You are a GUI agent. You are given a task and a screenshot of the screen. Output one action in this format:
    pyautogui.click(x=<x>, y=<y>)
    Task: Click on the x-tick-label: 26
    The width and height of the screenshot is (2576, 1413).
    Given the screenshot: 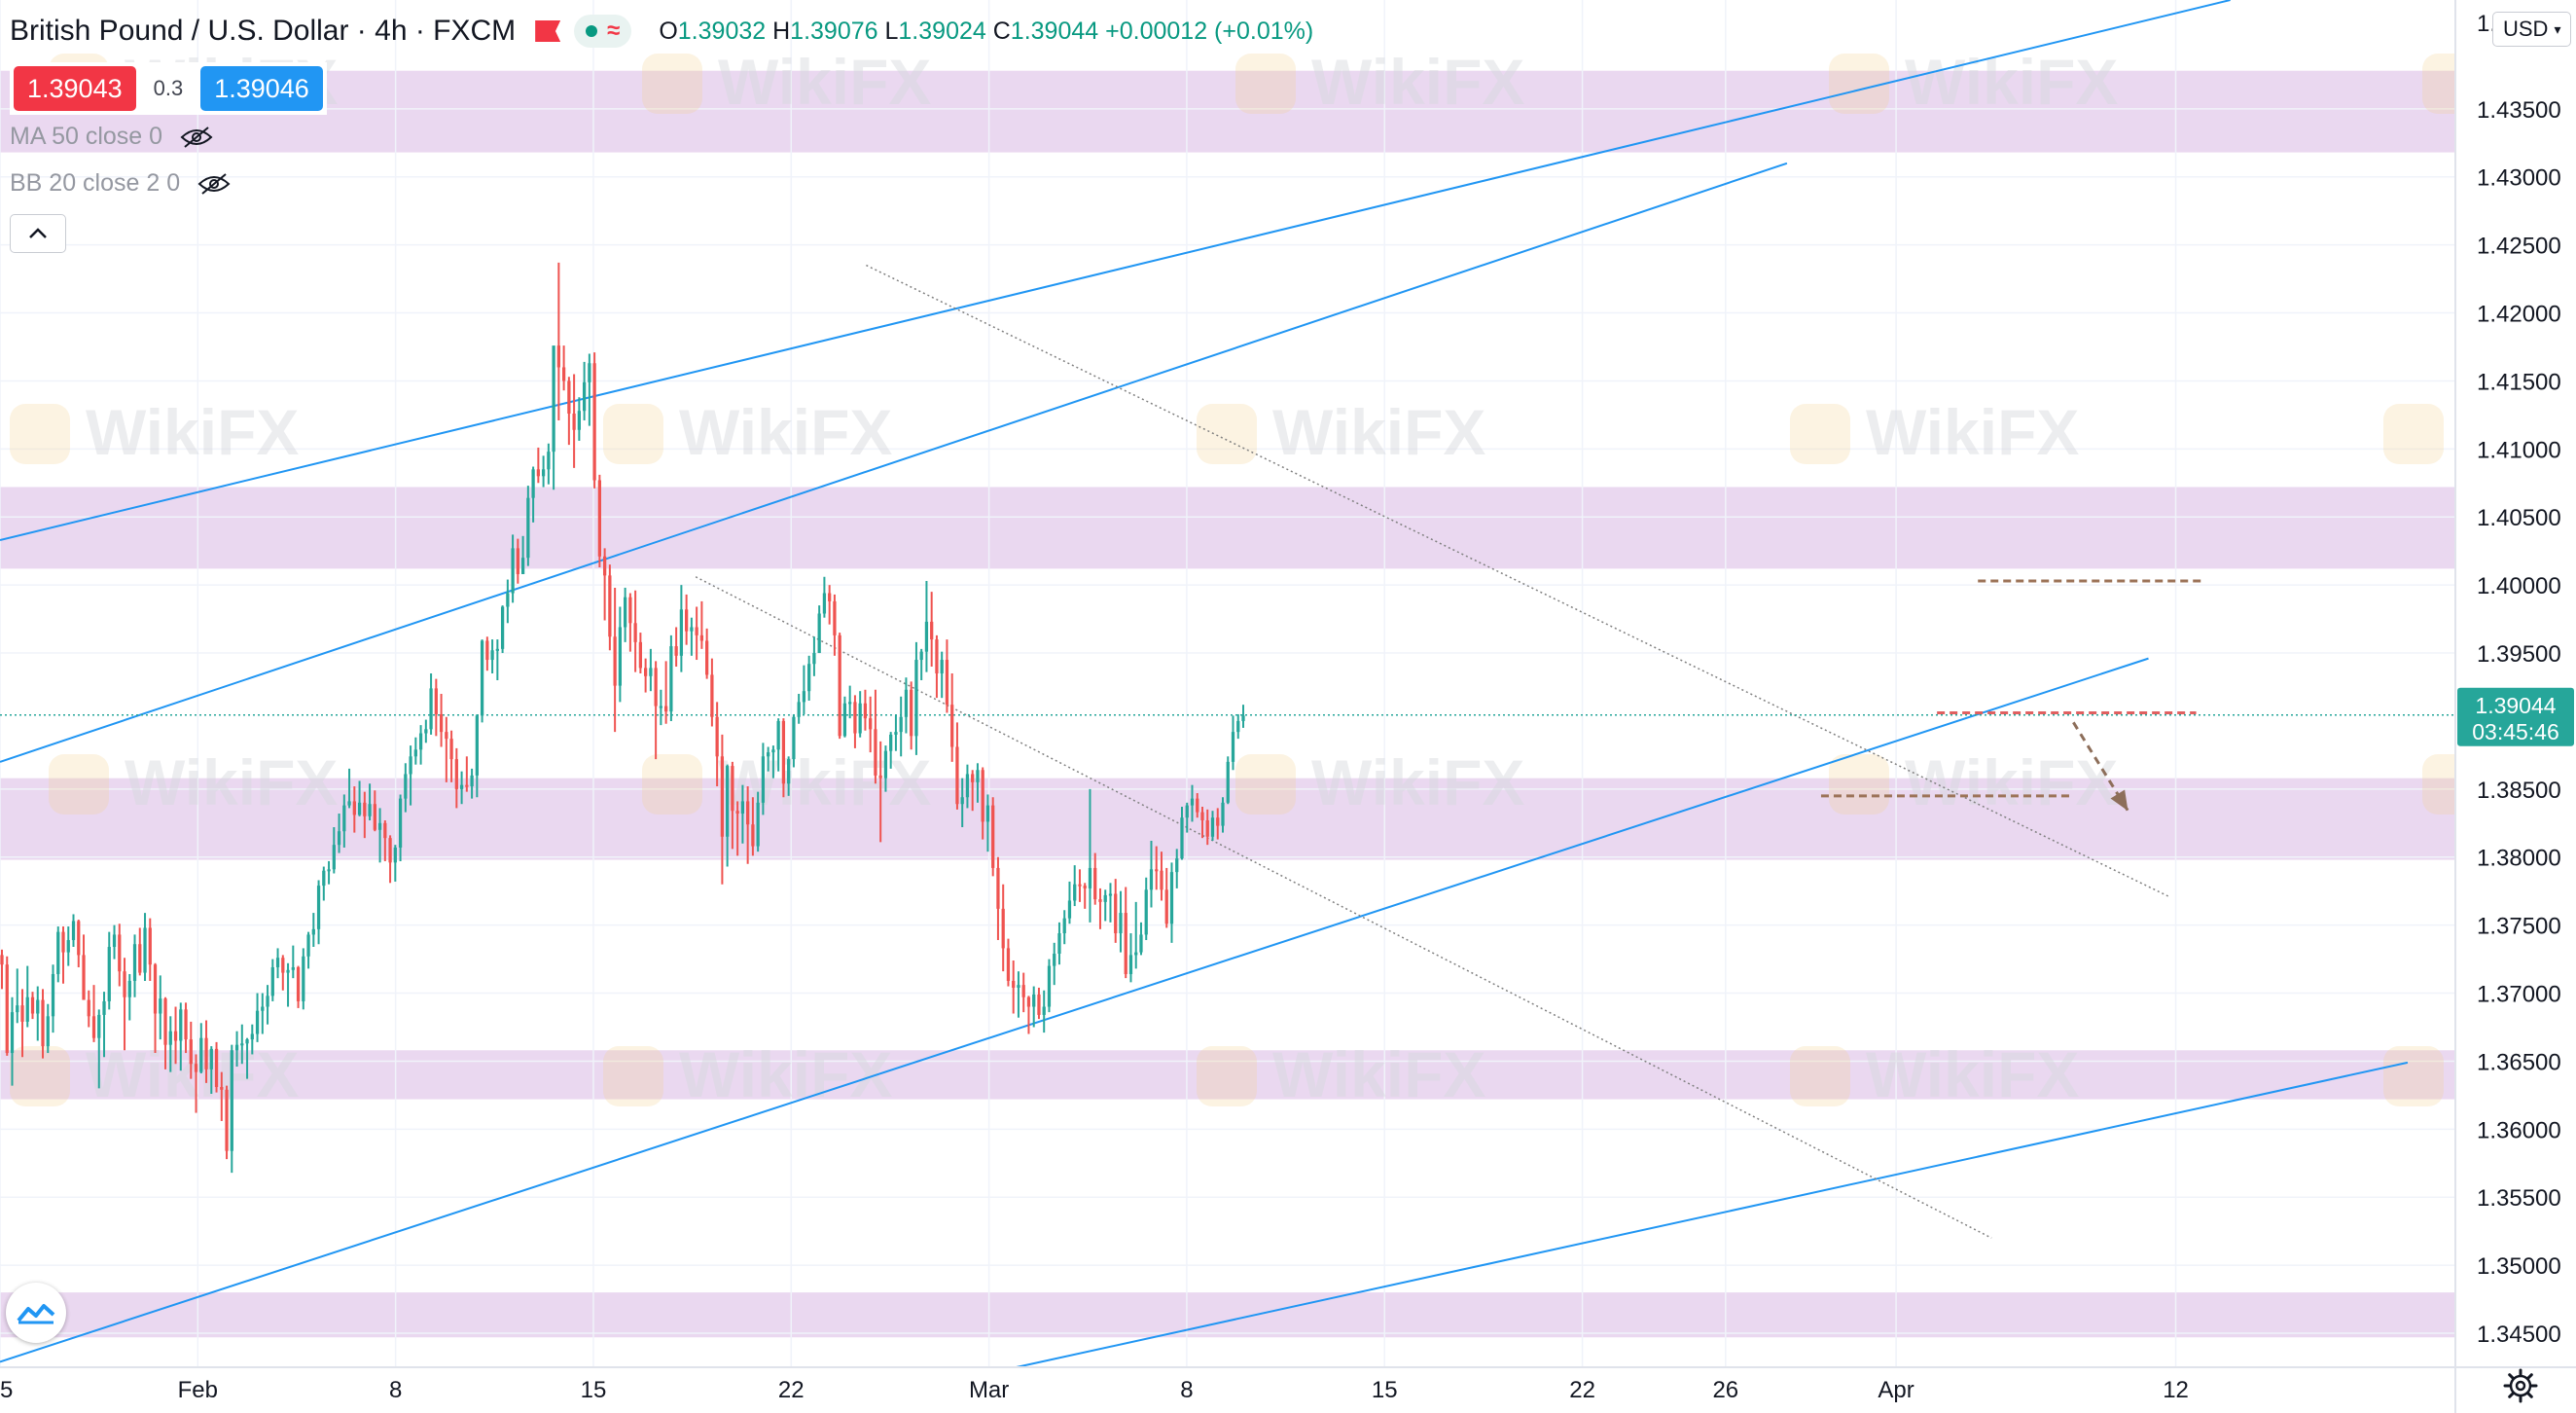 What is the action you would take?
    pyautogui.click(x=1725, y=1390)
    